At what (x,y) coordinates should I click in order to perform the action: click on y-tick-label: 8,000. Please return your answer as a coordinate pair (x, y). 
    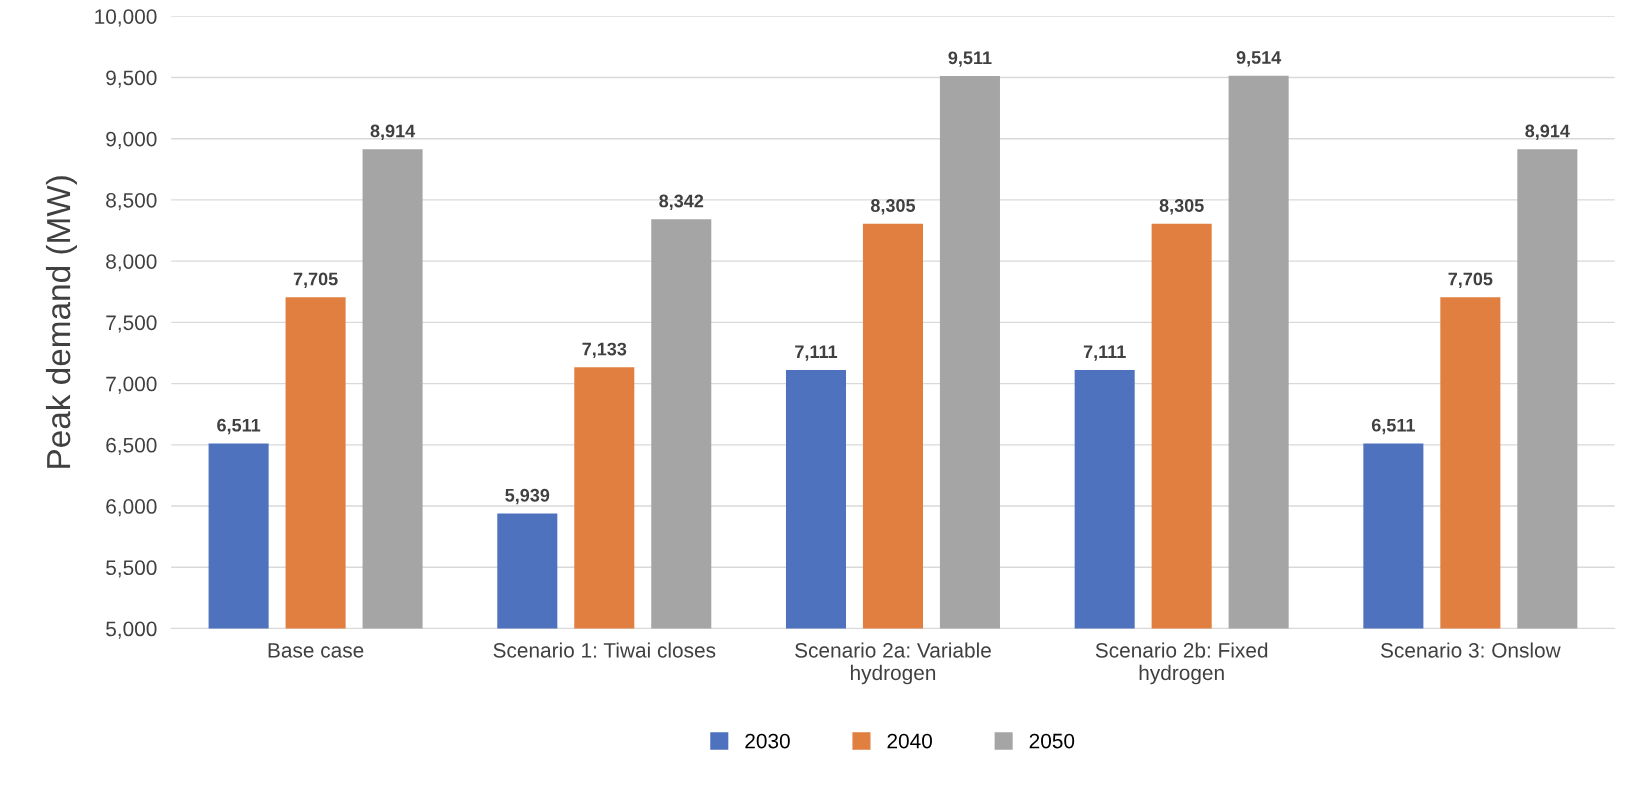
    Looking at the image, I should click on (131, 263).